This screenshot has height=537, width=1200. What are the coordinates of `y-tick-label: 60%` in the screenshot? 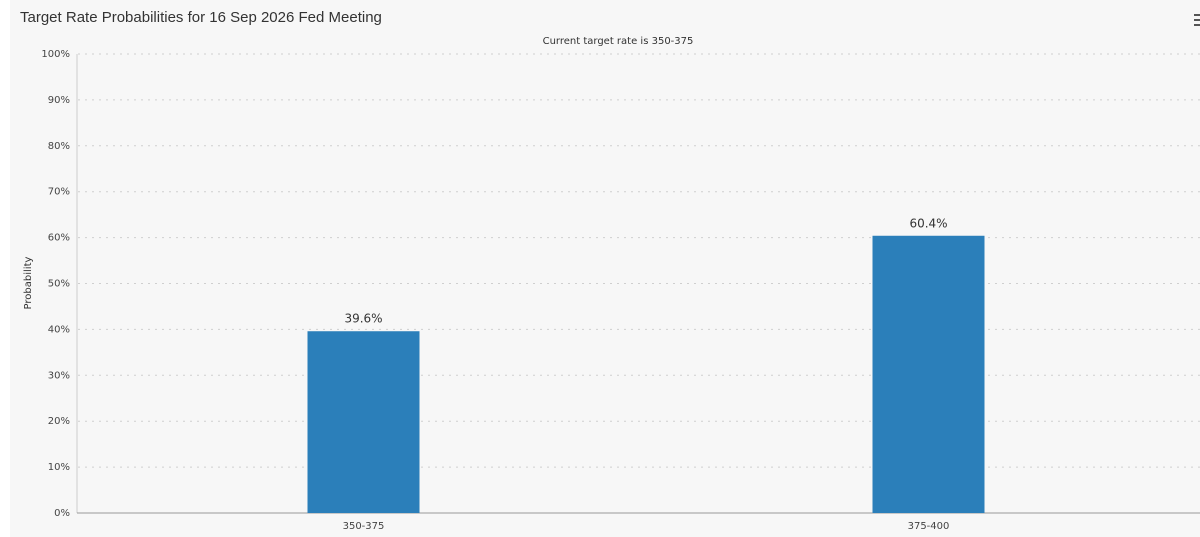 It's located at (59, 238).